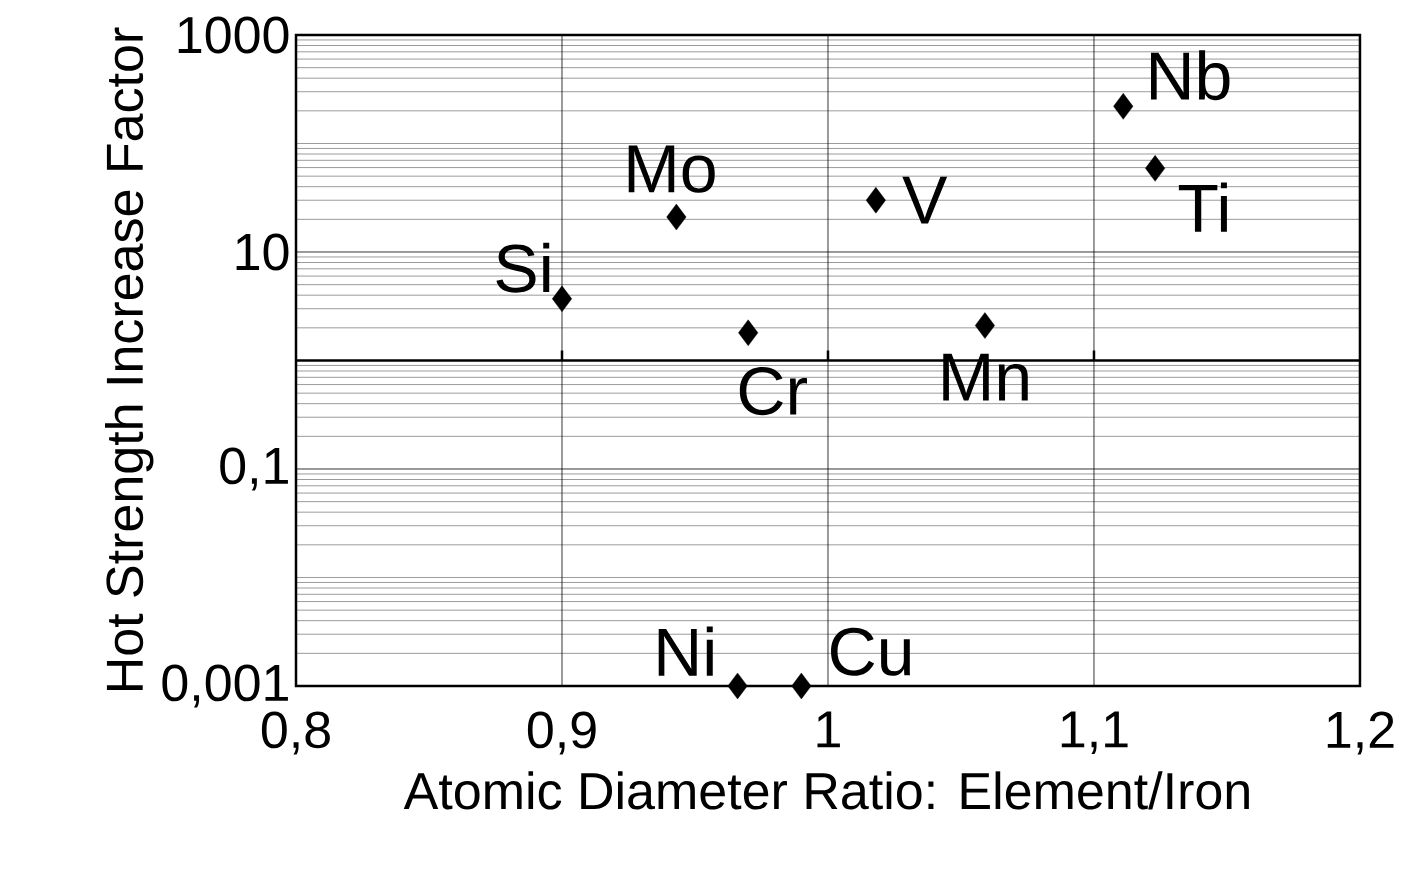 The width and height of the screenshot is (1411, 878). Describe the element at coordinates (262, 252) in the screenshot. I see `y-tick-label: 10` at that location.